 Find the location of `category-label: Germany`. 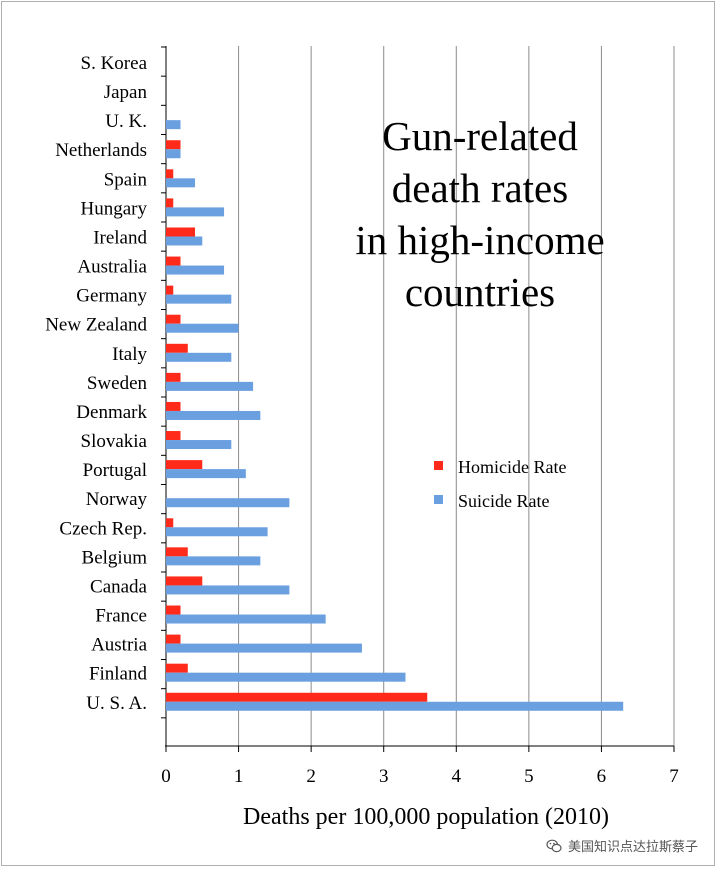

category-label: Germany is located at coordinates (111, 296).